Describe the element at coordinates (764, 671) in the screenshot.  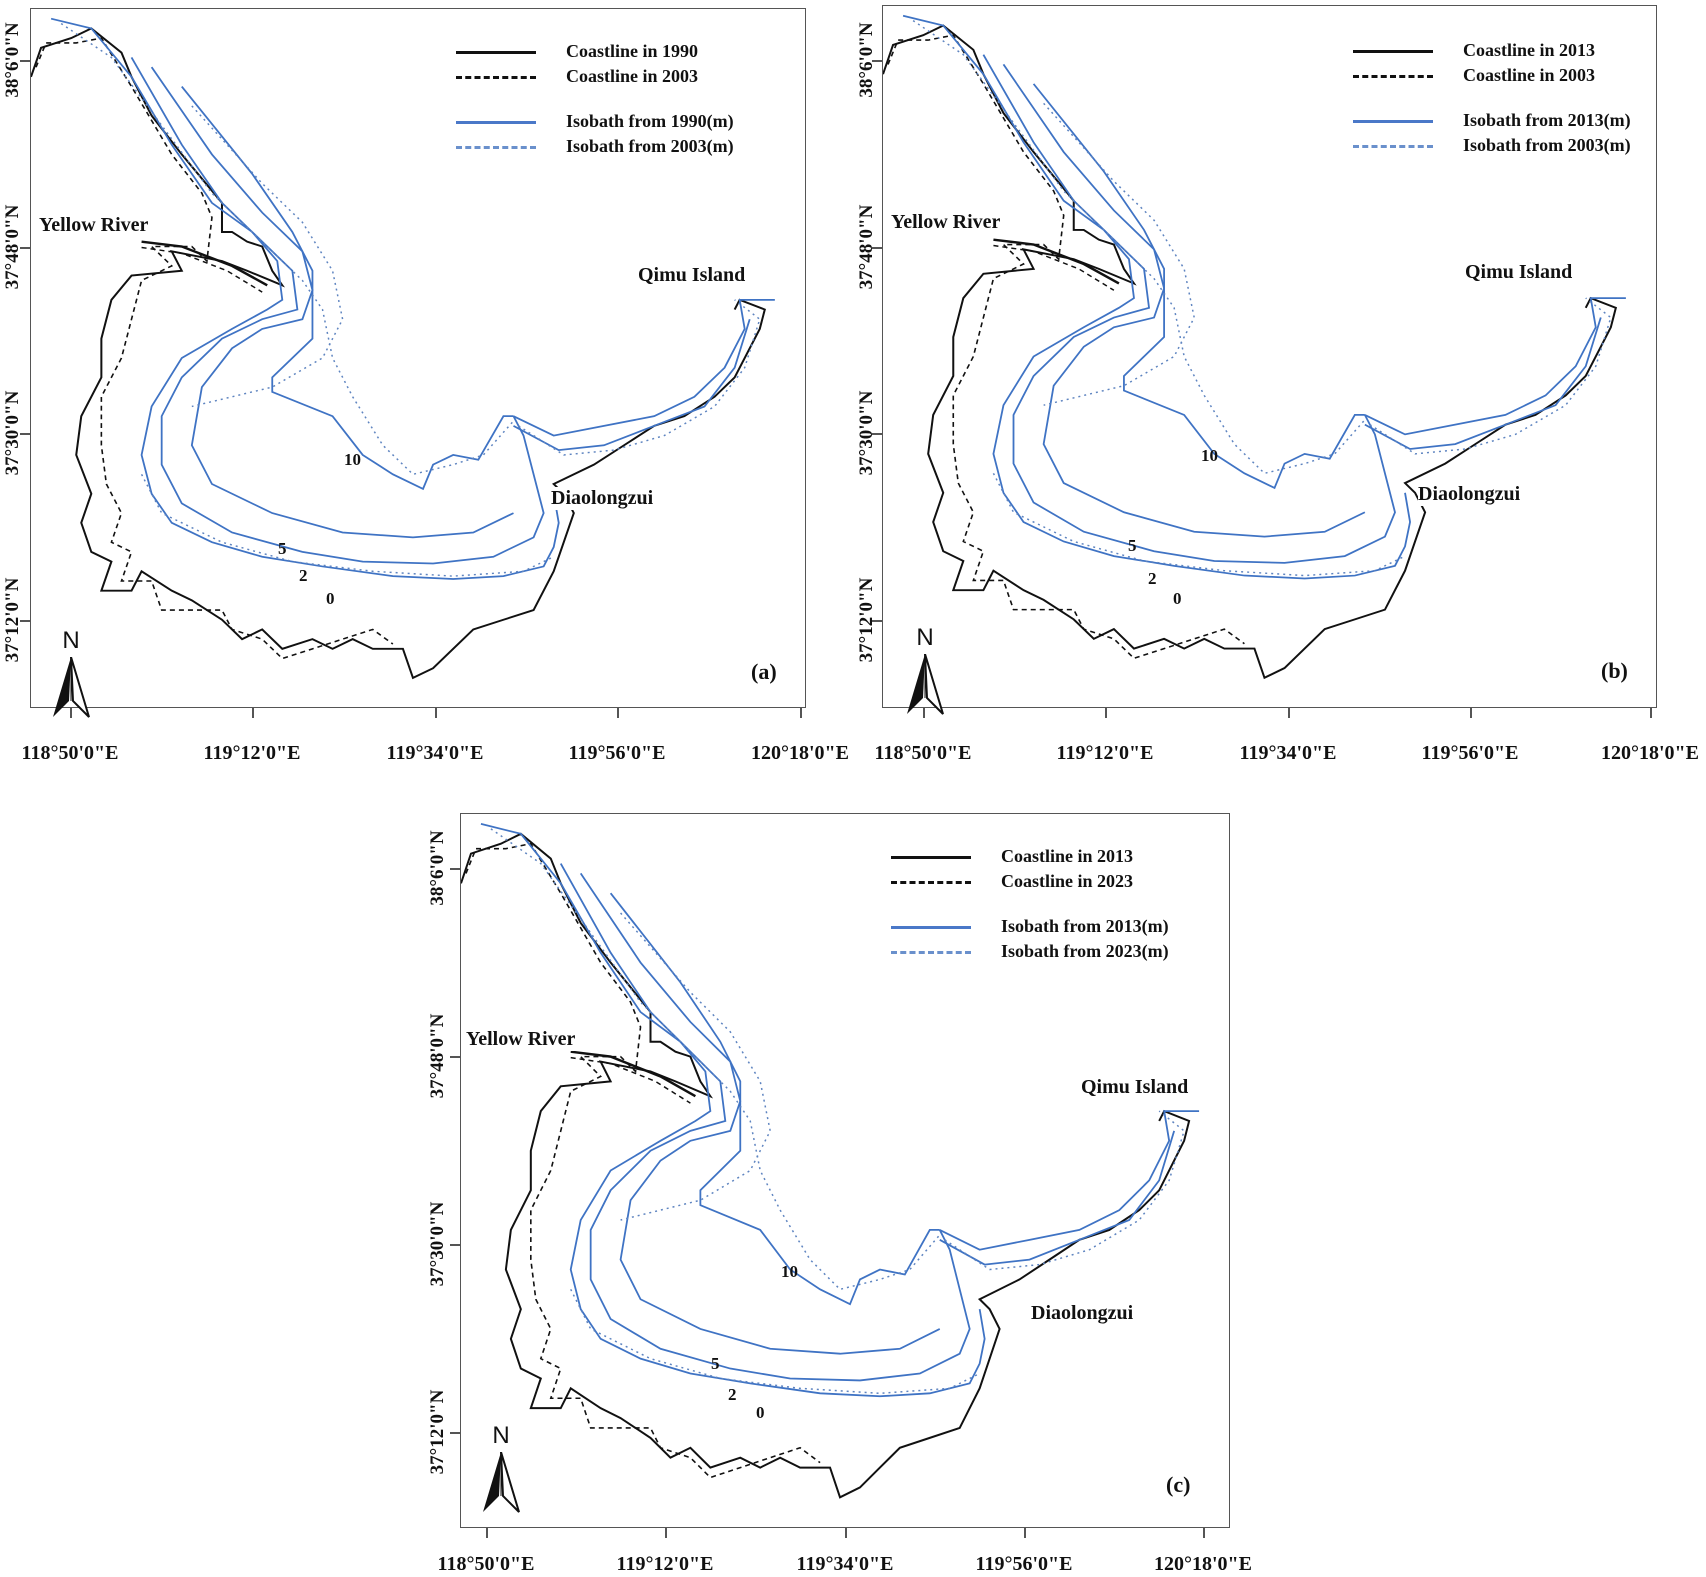
I see `panel-label-a: (a)` at that location.